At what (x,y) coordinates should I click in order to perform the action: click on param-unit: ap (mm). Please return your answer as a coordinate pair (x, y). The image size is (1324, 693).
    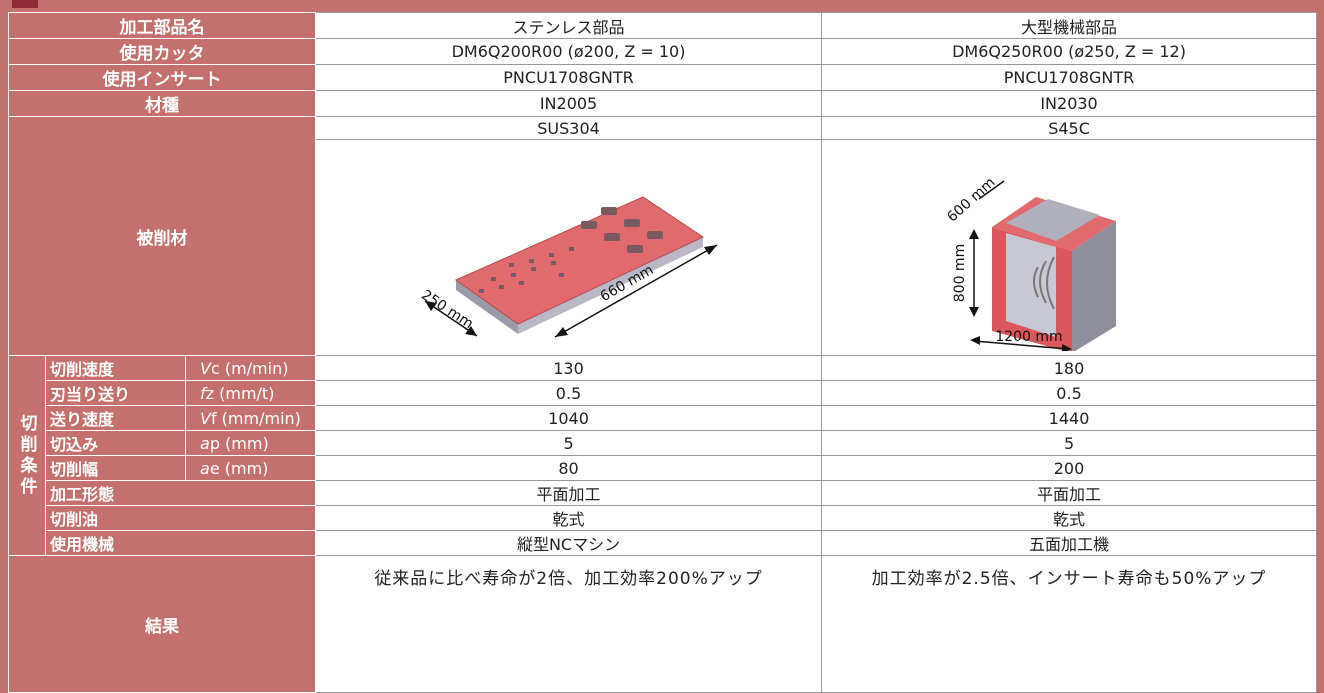
    Looking at the image, I should click on (250, 443).